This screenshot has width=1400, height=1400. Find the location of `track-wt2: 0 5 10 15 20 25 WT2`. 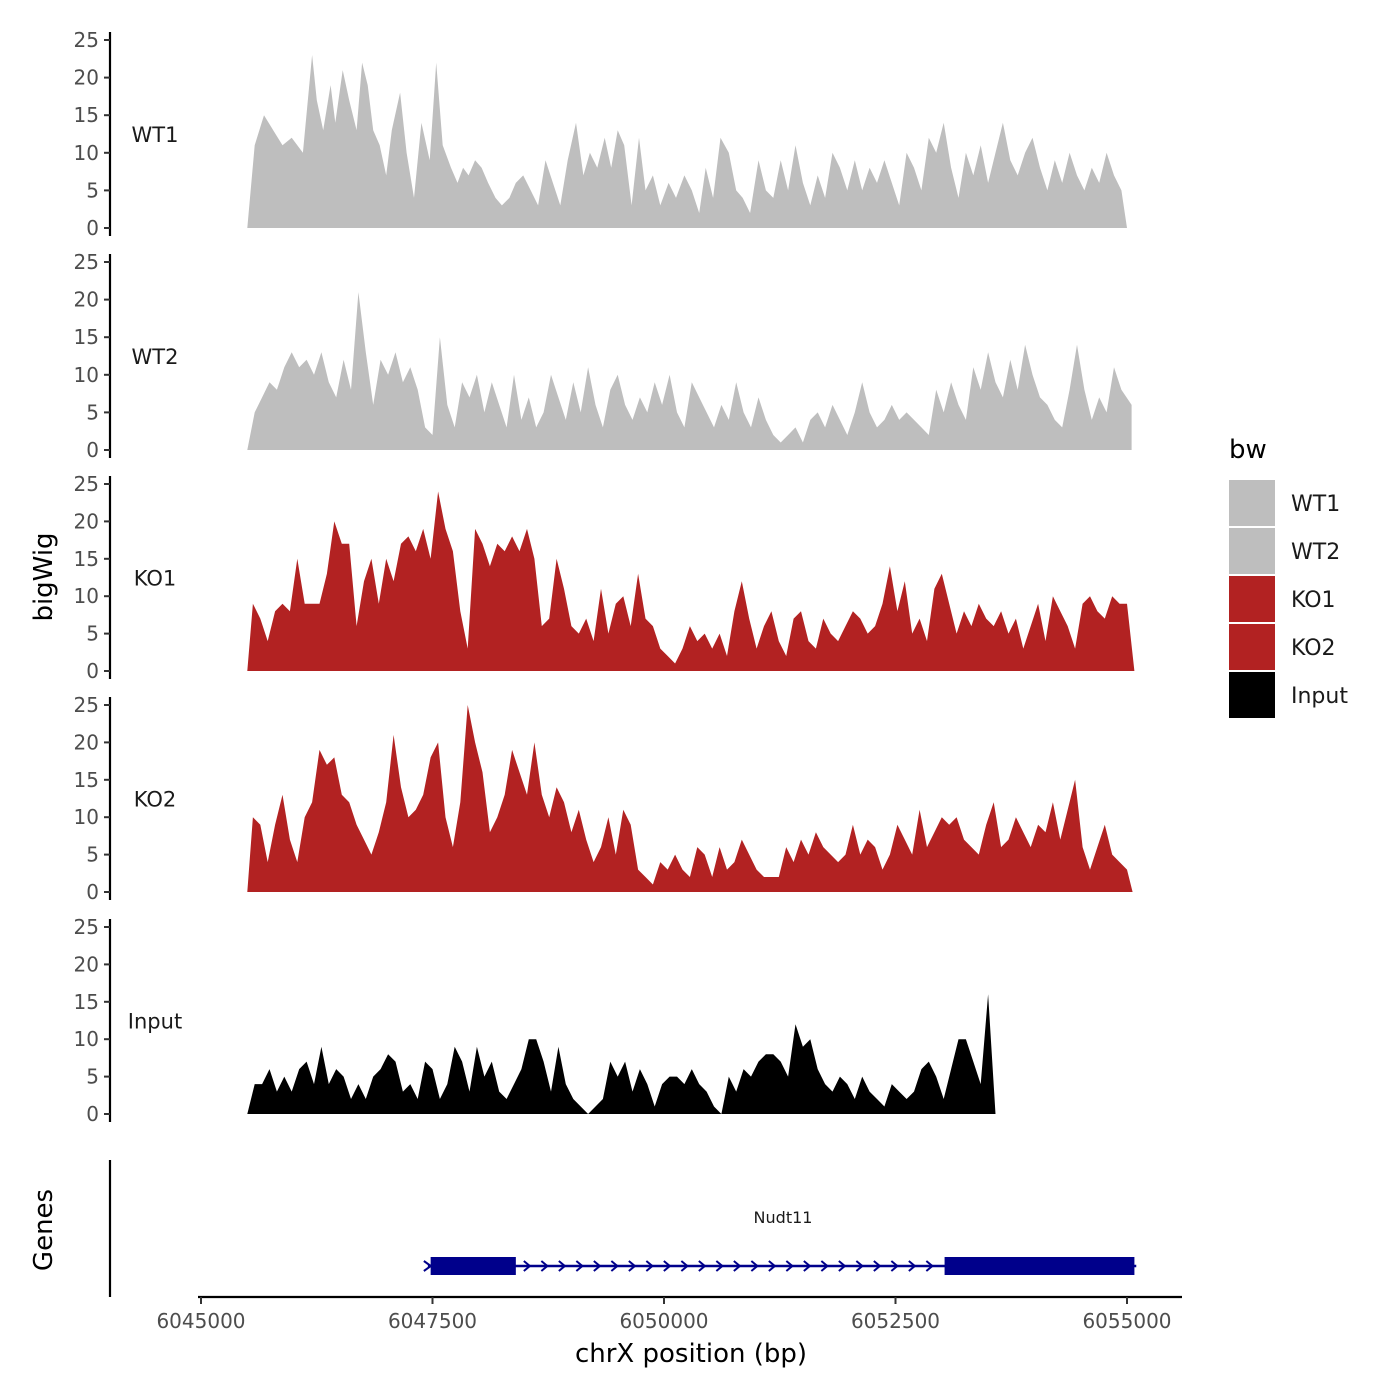

track-wt2: 0 5 10 15 20 25 WT2 is located at coordinates (603, 356).